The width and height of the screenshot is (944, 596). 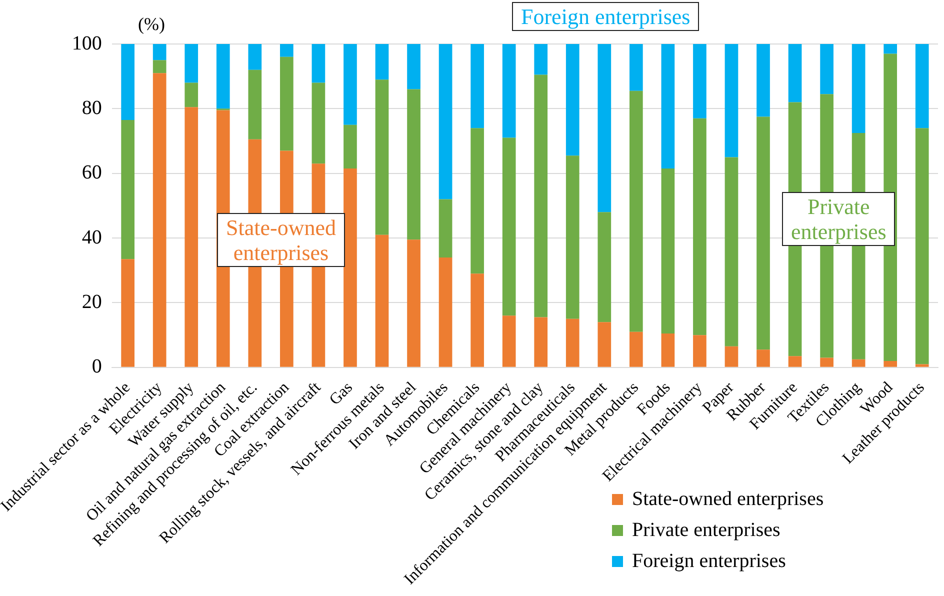 I want to click on legend-label: Foreign enterprises, so click(x=709, y=561).